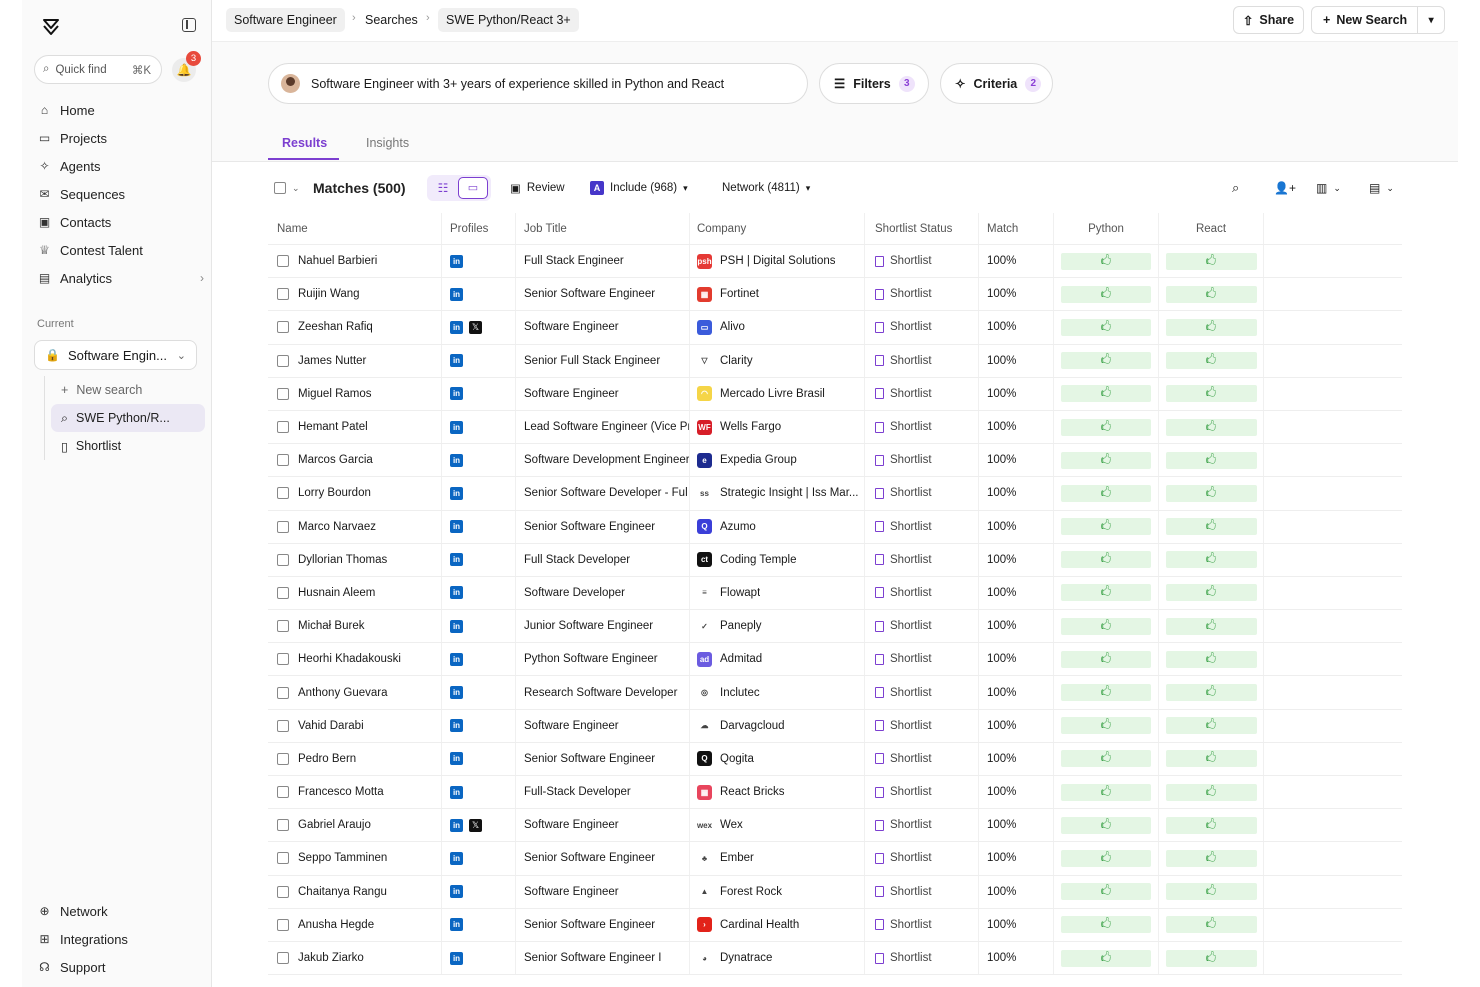 The width and height of the screenshot is (1480, 987). What do you see at coordinates (120, 110) in the screenshot?
I see `nav-item-home: ⌂ Home` at bounding box center [120, 110].